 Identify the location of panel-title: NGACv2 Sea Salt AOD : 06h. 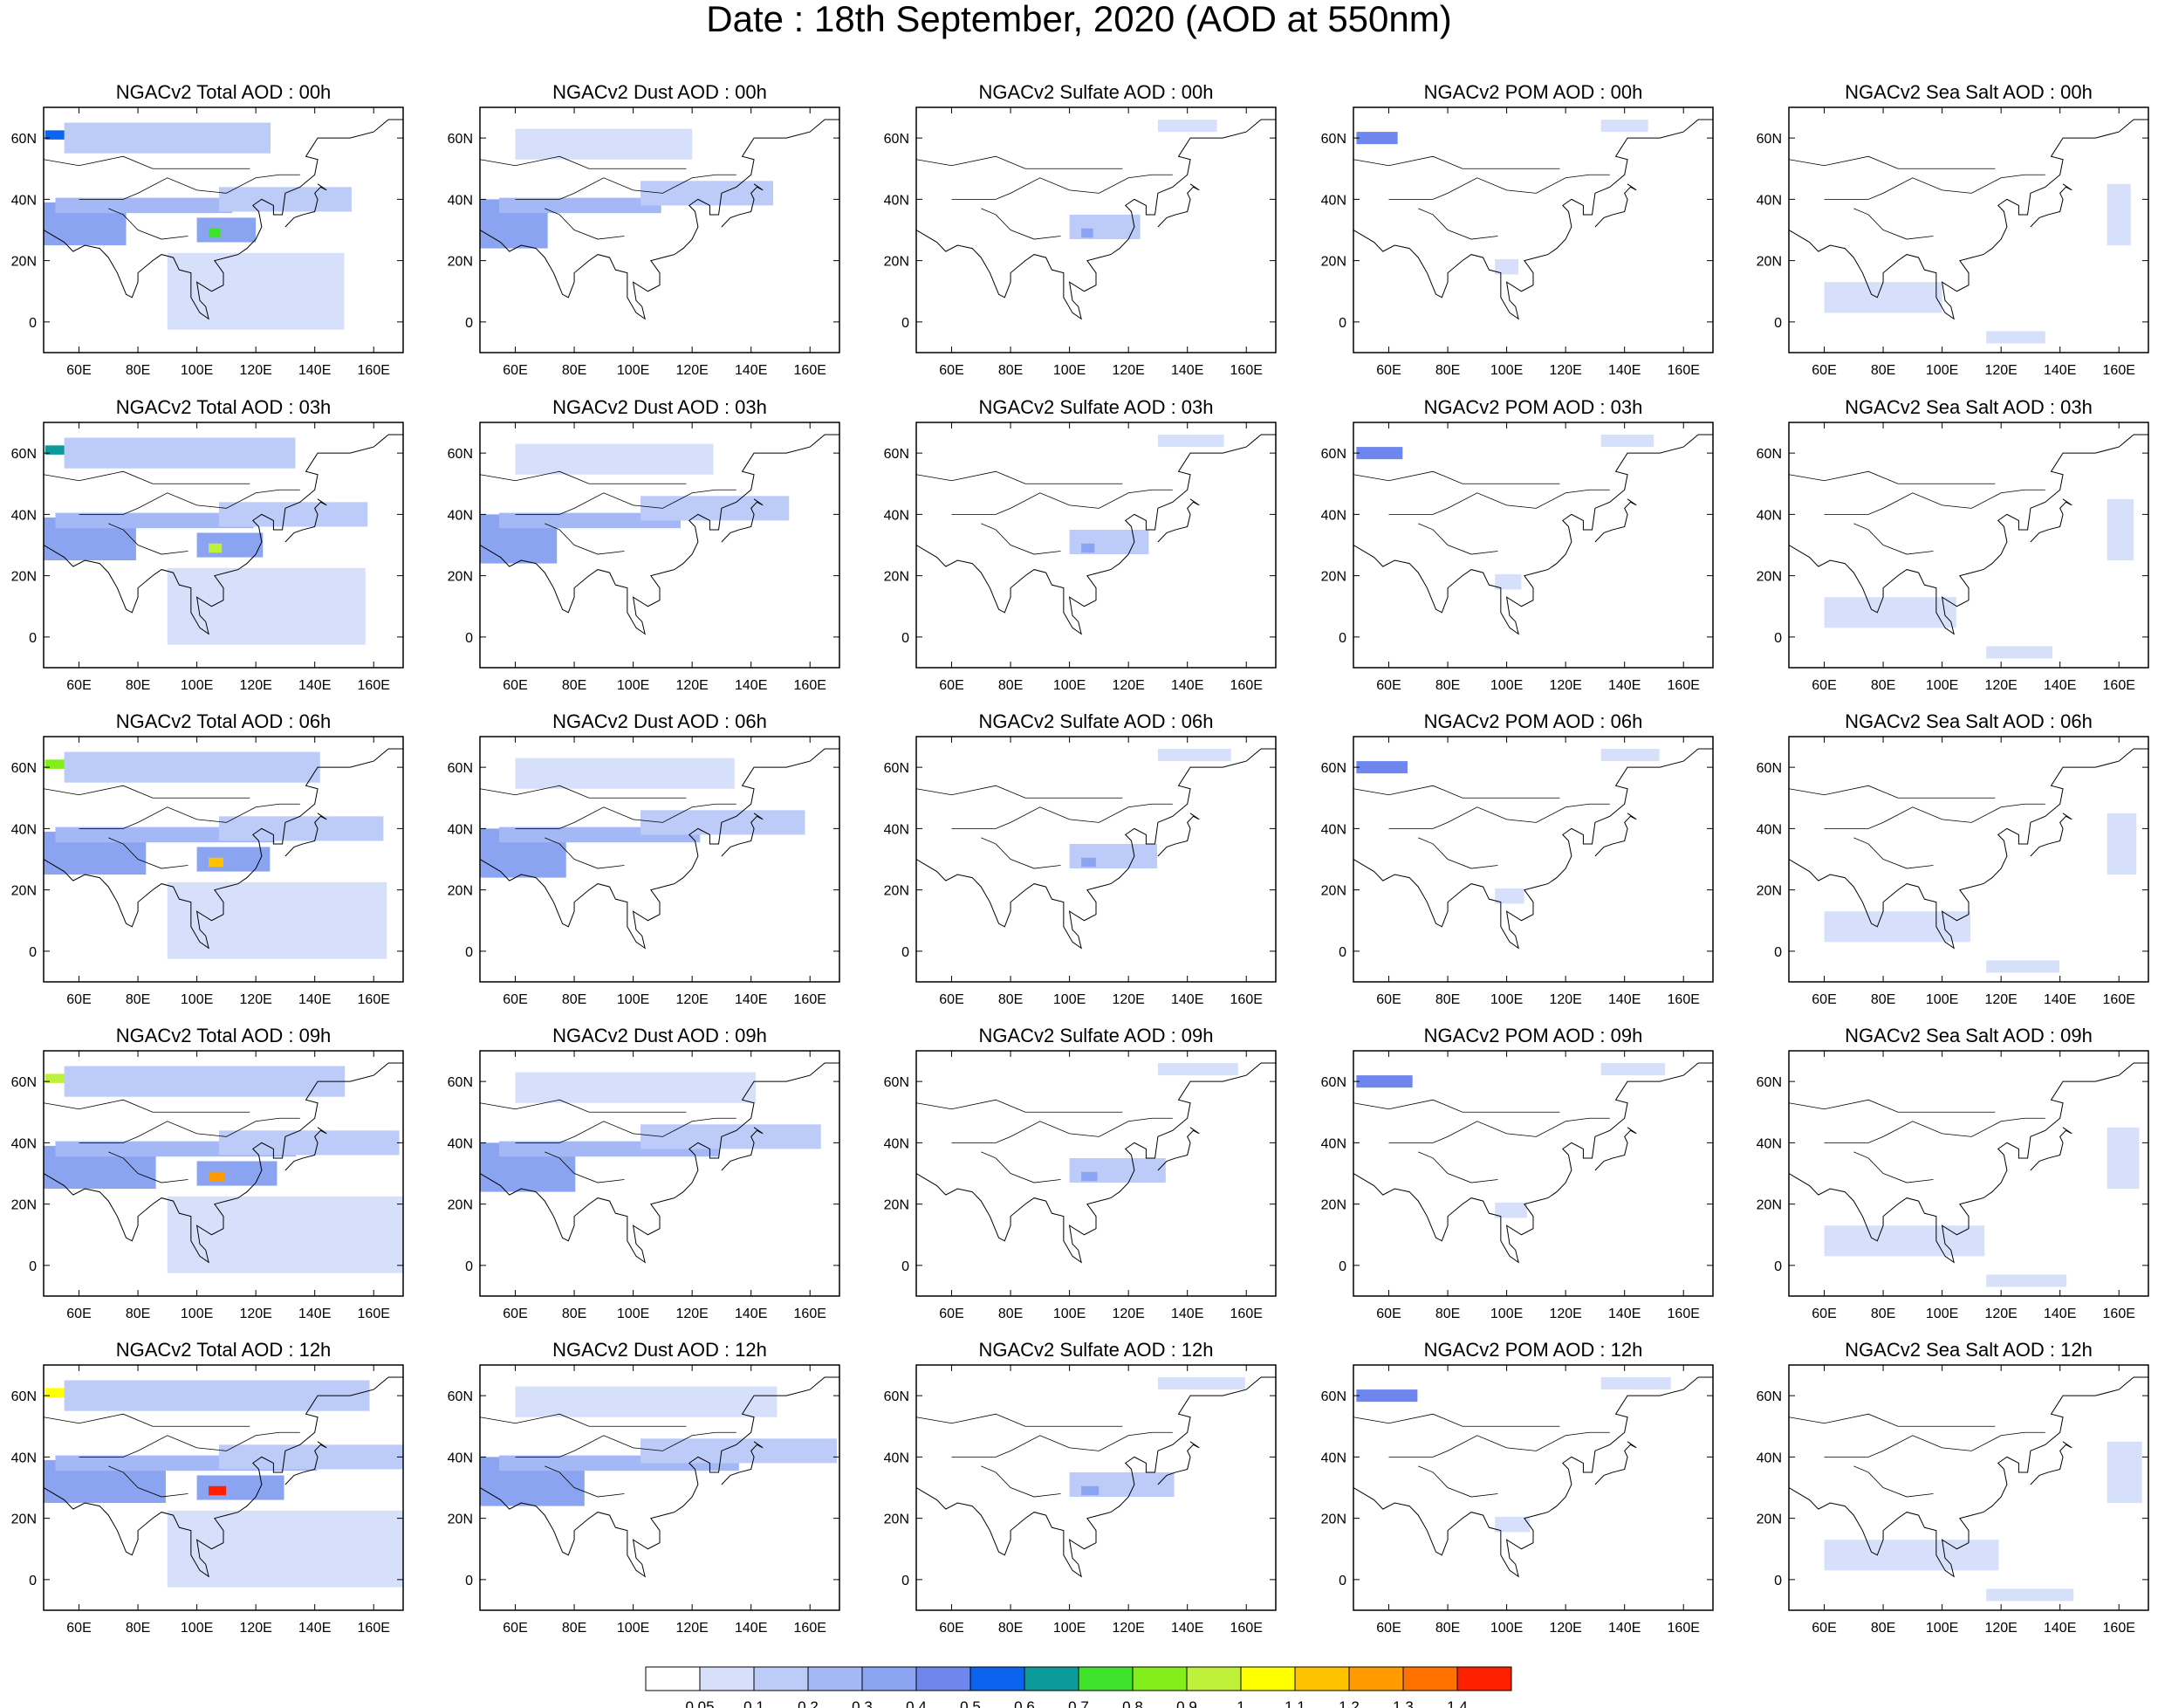
(1969, 721).